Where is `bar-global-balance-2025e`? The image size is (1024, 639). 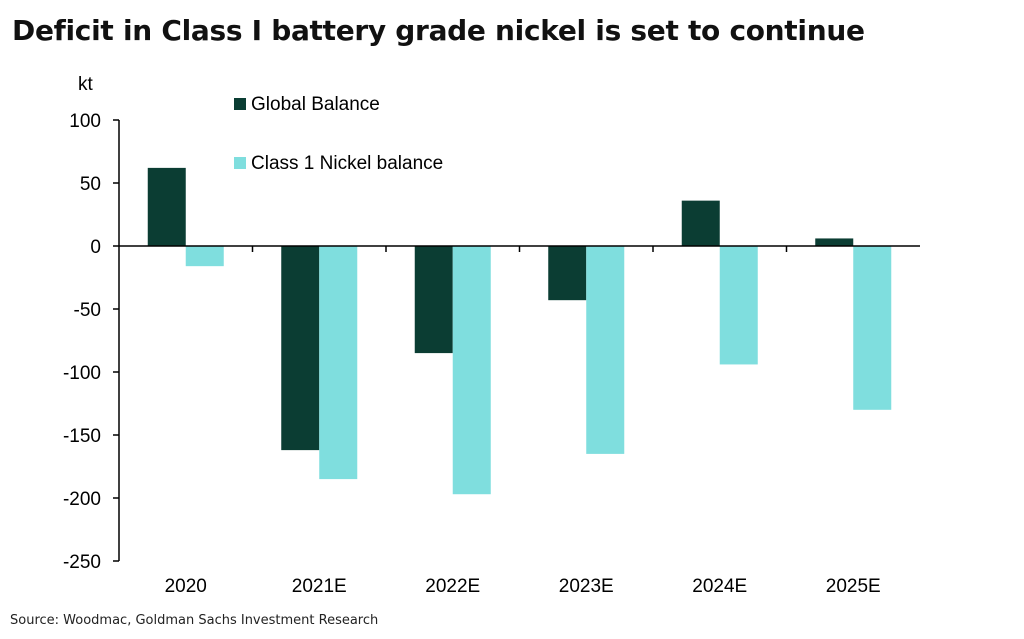
bar-global-balance-2025e is located at coordinates (834, 242).